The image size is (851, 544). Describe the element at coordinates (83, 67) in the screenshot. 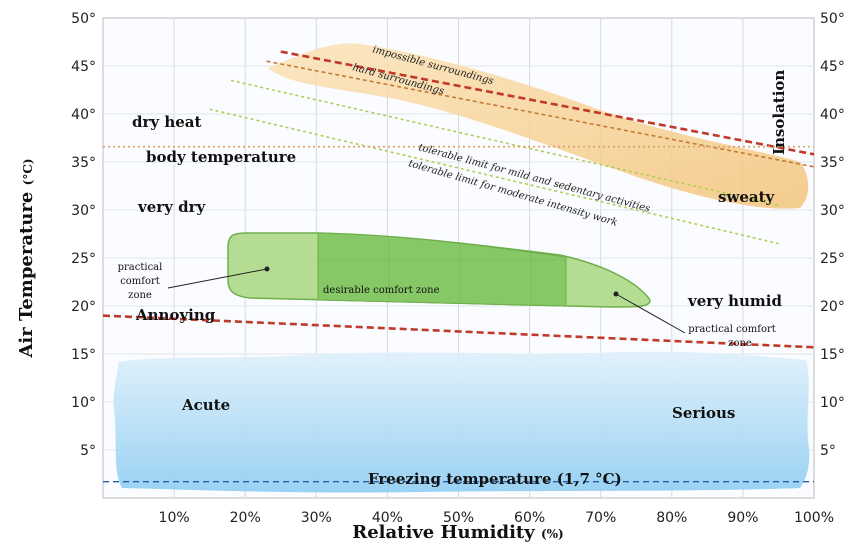

I see `y-tick-label-left: 45°` at that location.